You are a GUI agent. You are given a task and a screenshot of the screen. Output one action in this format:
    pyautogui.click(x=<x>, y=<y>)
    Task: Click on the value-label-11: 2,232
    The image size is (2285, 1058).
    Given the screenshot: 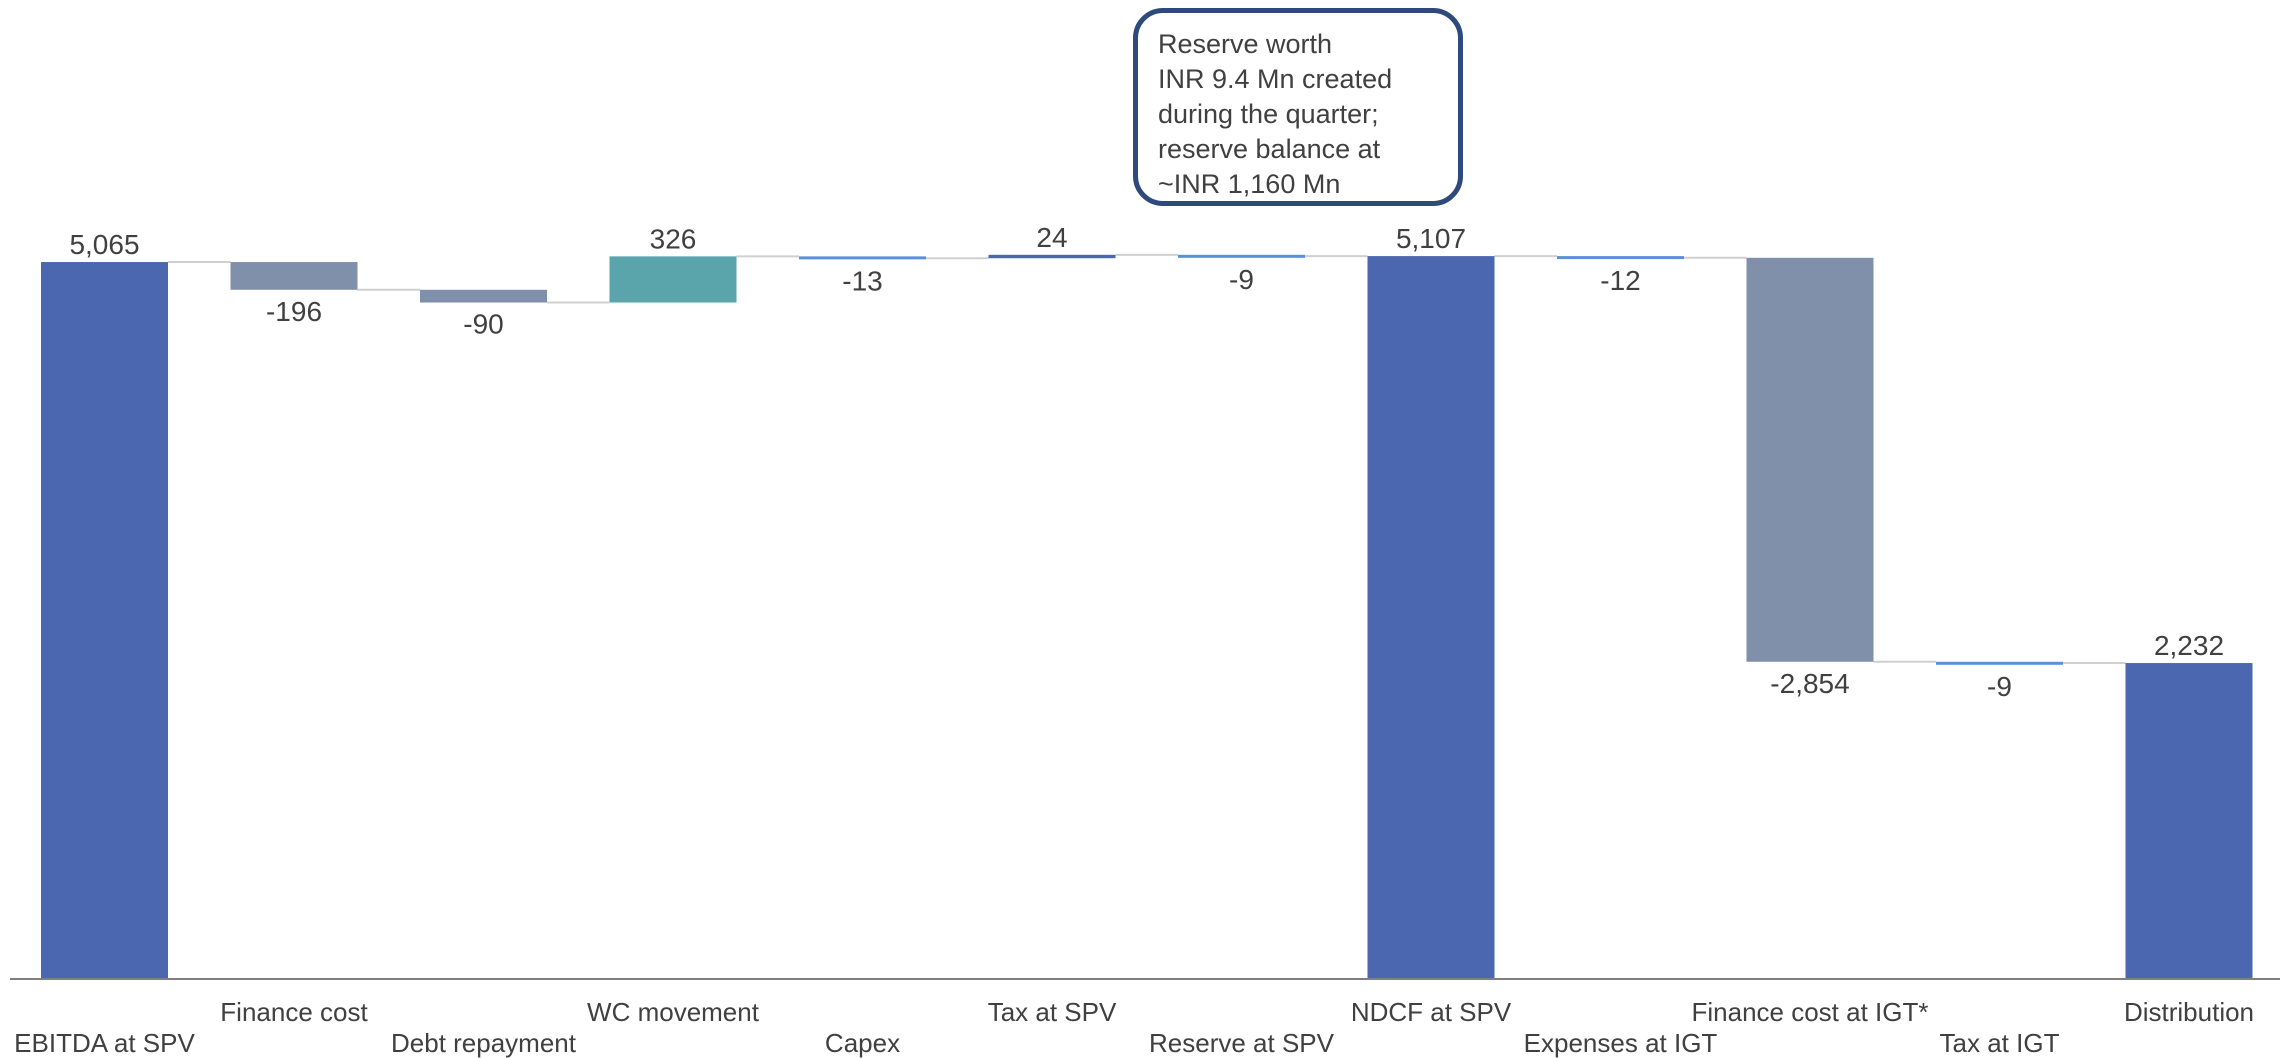 What is the action you would take?
    pyautogui.click(x=2189, y=645)
    